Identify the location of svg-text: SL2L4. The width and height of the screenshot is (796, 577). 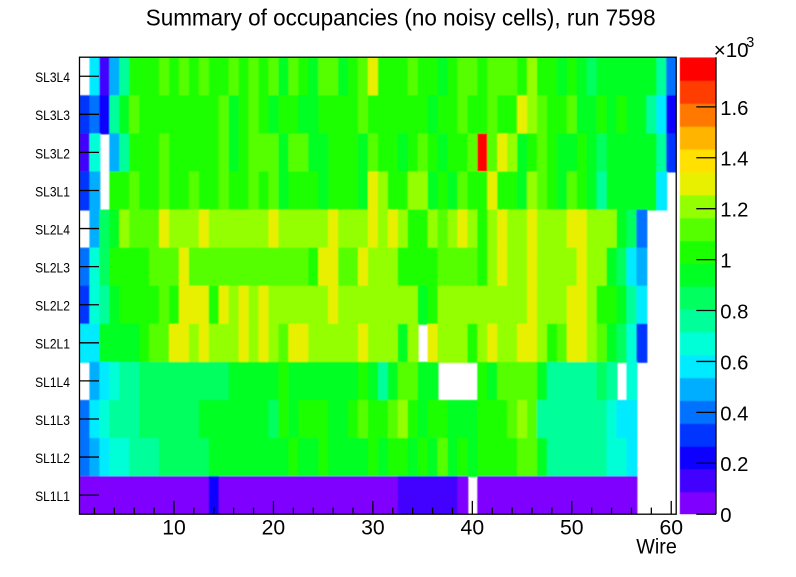
(52, 230).